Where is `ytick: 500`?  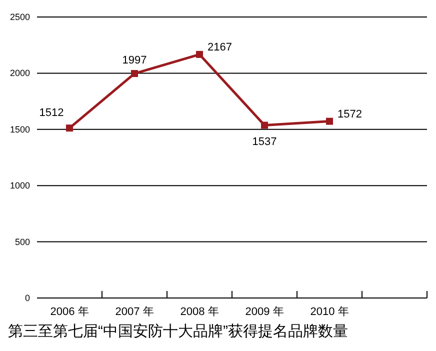
ytick: 500 is located at coordinates (22, 241).